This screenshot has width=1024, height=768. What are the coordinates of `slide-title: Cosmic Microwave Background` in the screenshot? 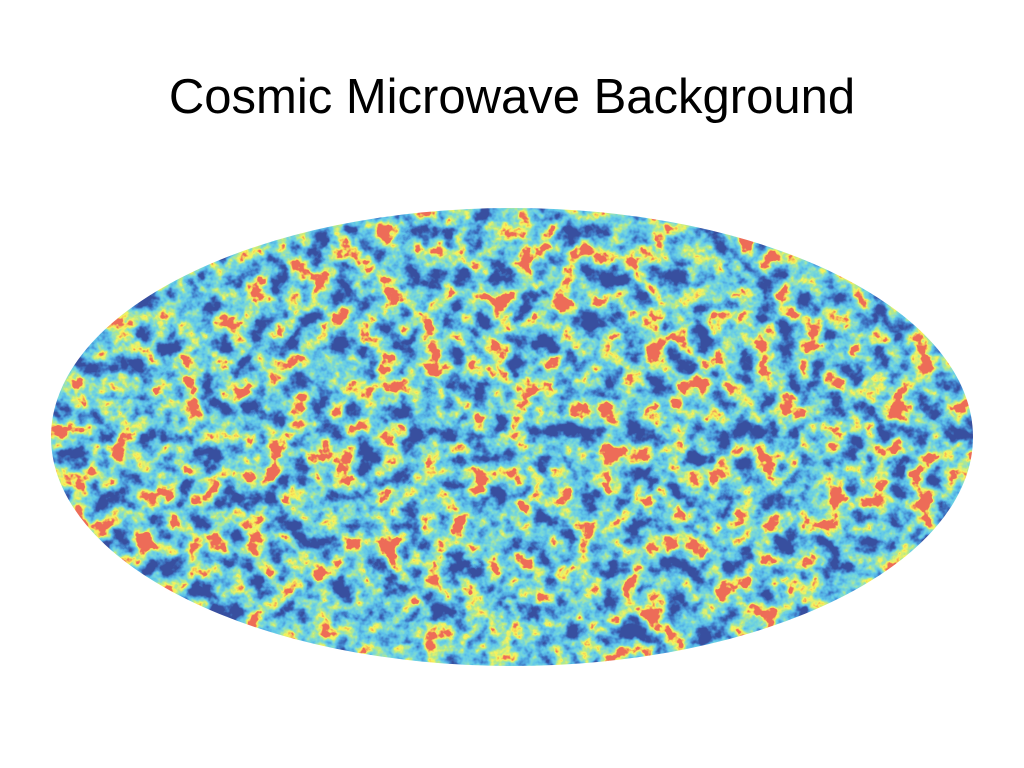 It's located at (512, 97).